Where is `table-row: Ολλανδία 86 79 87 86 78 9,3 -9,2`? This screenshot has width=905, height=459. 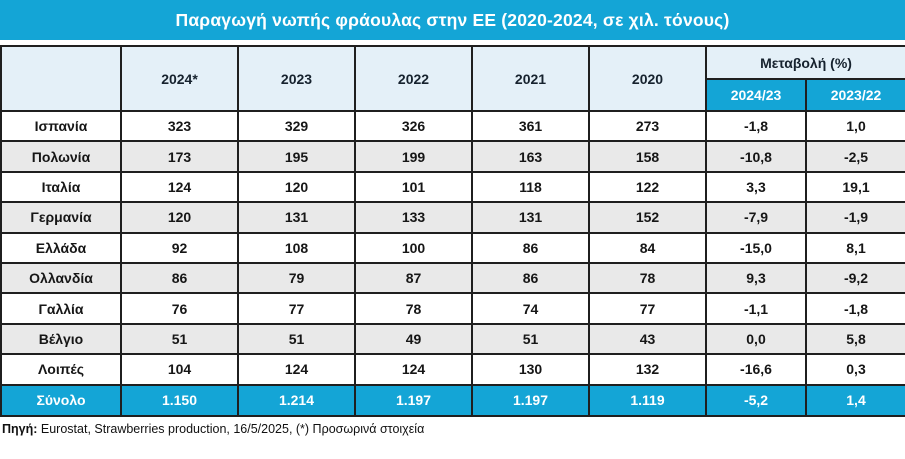 table-row: Ολλανδία 86 79 87 86 78 9,3 -9,2 is located at coordinates (452, 278).